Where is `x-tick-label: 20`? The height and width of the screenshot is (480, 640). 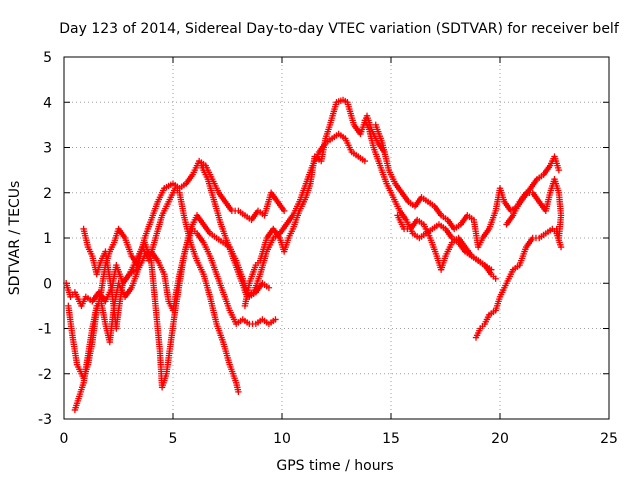 x-tick-label: 20 is located at coordinates (500, 439).